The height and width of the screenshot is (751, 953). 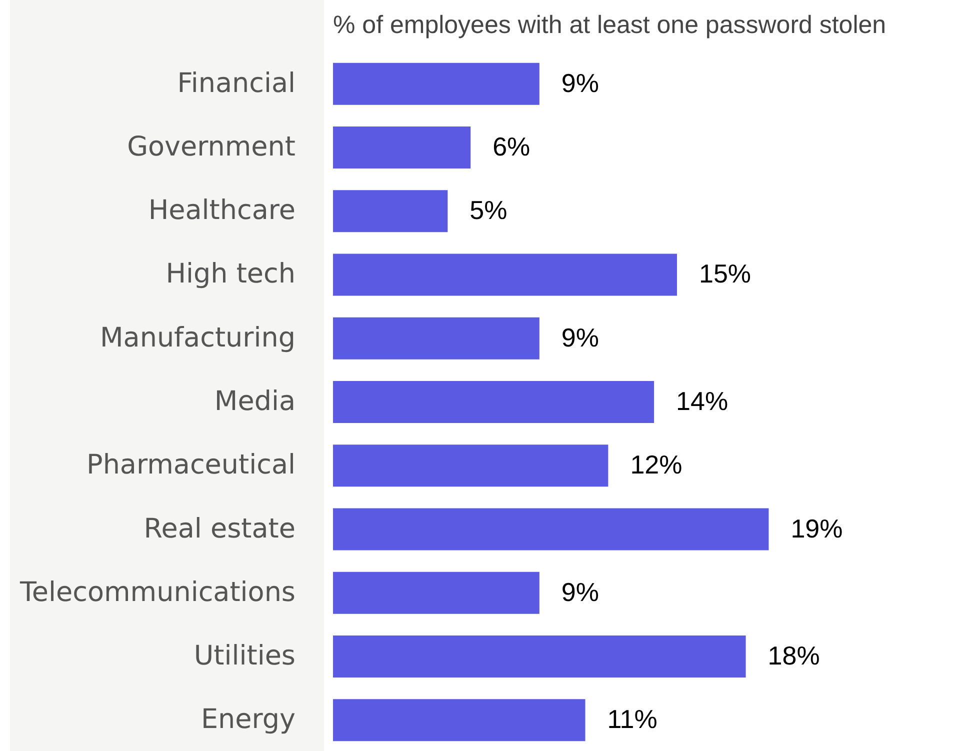 What do you see at coordinates (245, 656) in the screenshot?
I see `y-tick-label: Utilities` at bounding box center [245, 656].